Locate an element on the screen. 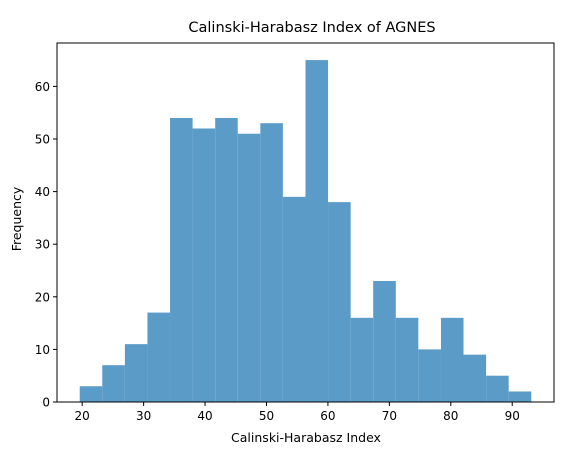  y-axis-label: Frequency is located at coordinates (16, 218).